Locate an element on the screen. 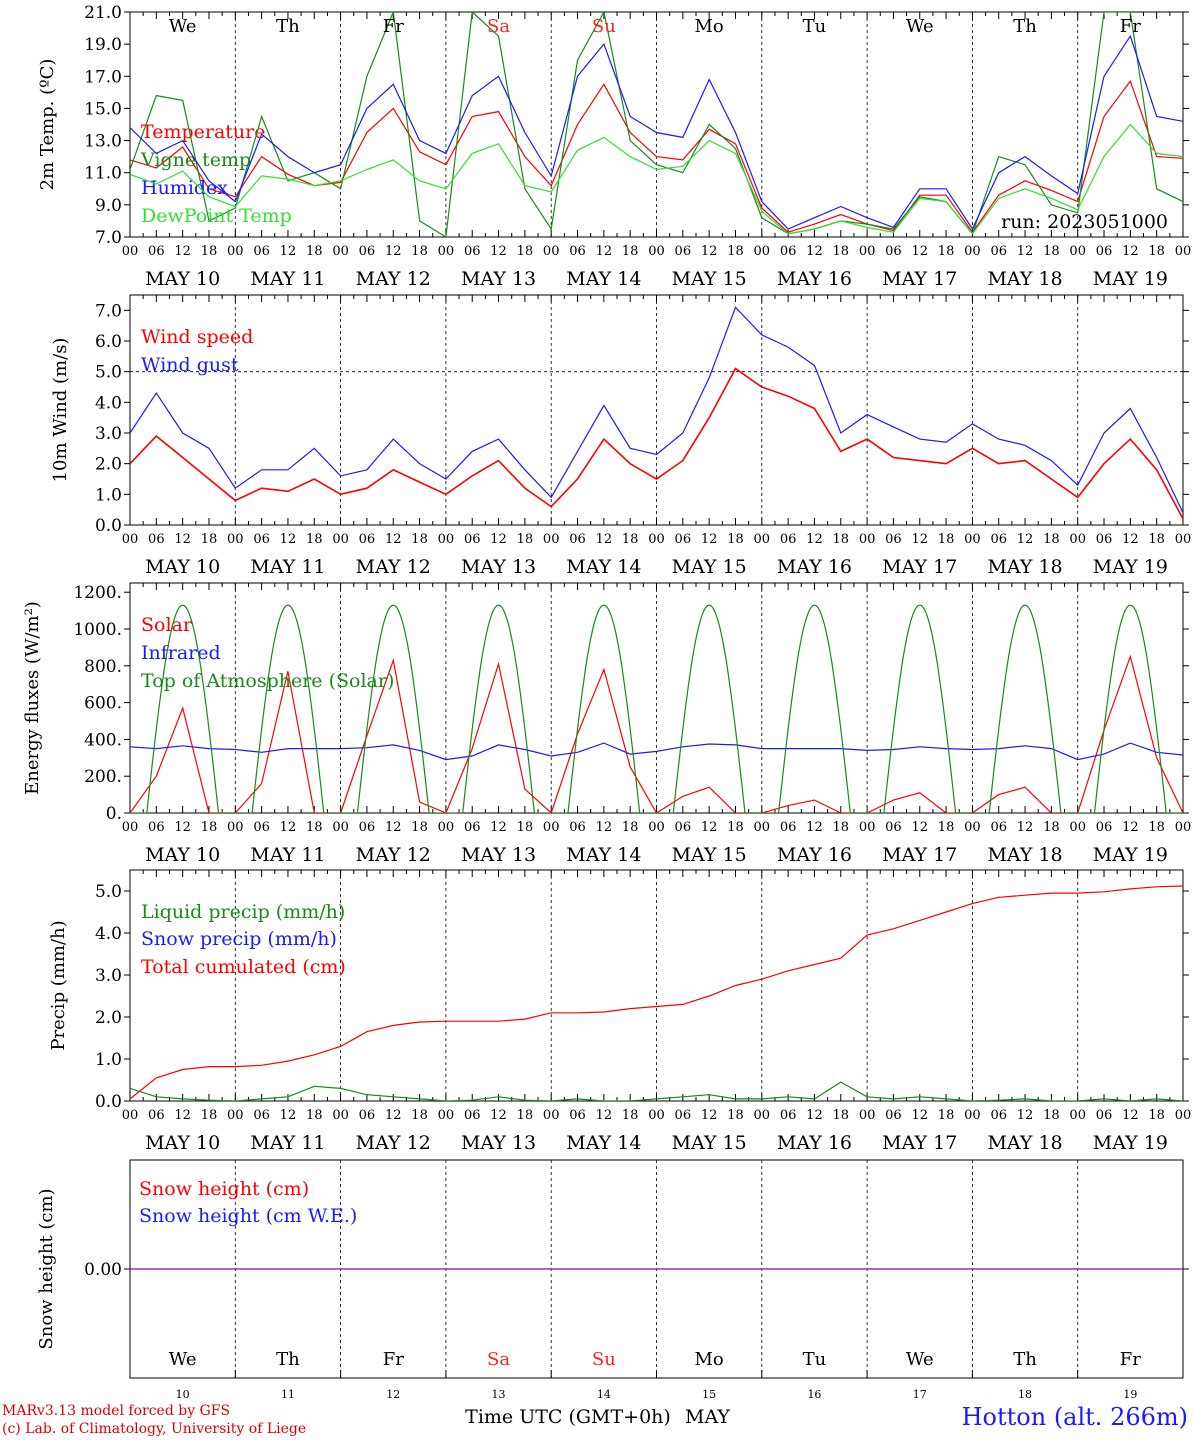  day-number-label: 17 is located at coordinates (920, 1394).